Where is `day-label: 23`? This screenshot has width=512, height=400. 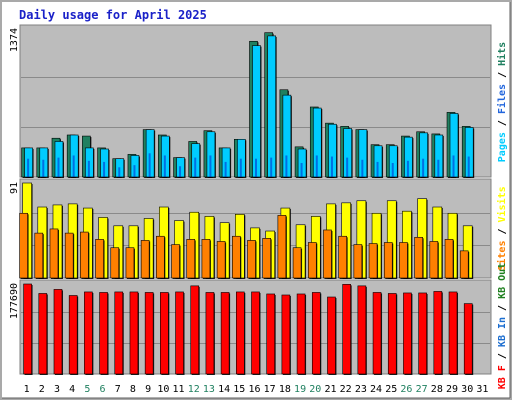
day-label: 23 is located at coordinates (361, 389).